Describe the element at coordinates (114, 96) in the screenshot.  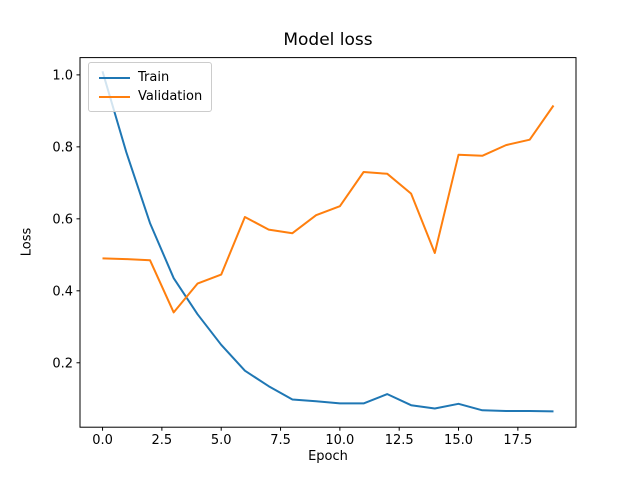
I see `validation-line-swatch-icon` at that location.